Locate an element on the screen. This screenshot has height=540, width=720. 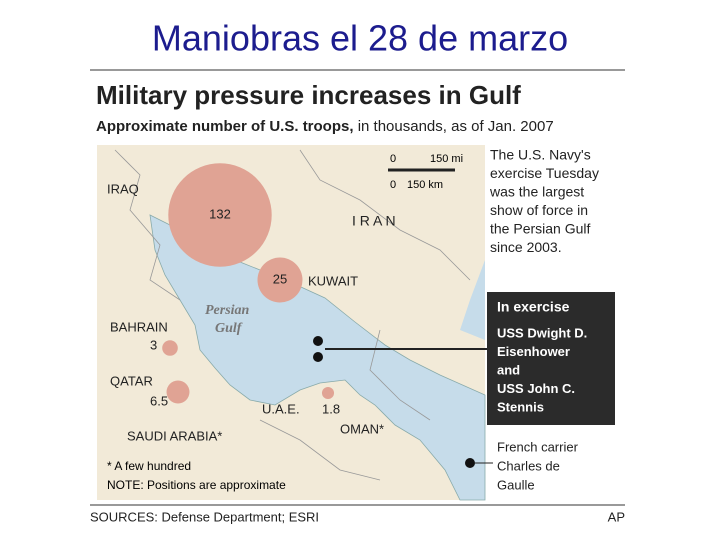
saudi-label: SAUDI ARABIA* is located at coordinates (174, 435).